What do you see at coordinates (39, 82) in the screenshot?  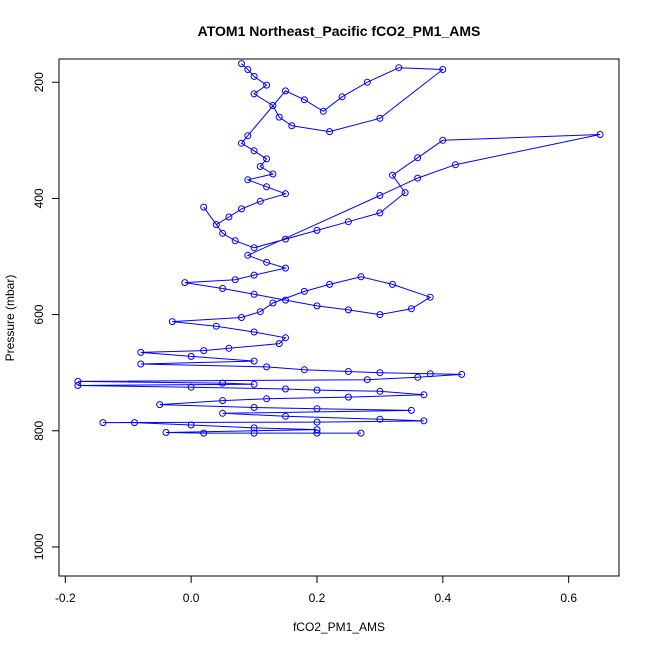 I see `y-tick-label: 200` at bounding box center [39, 82].